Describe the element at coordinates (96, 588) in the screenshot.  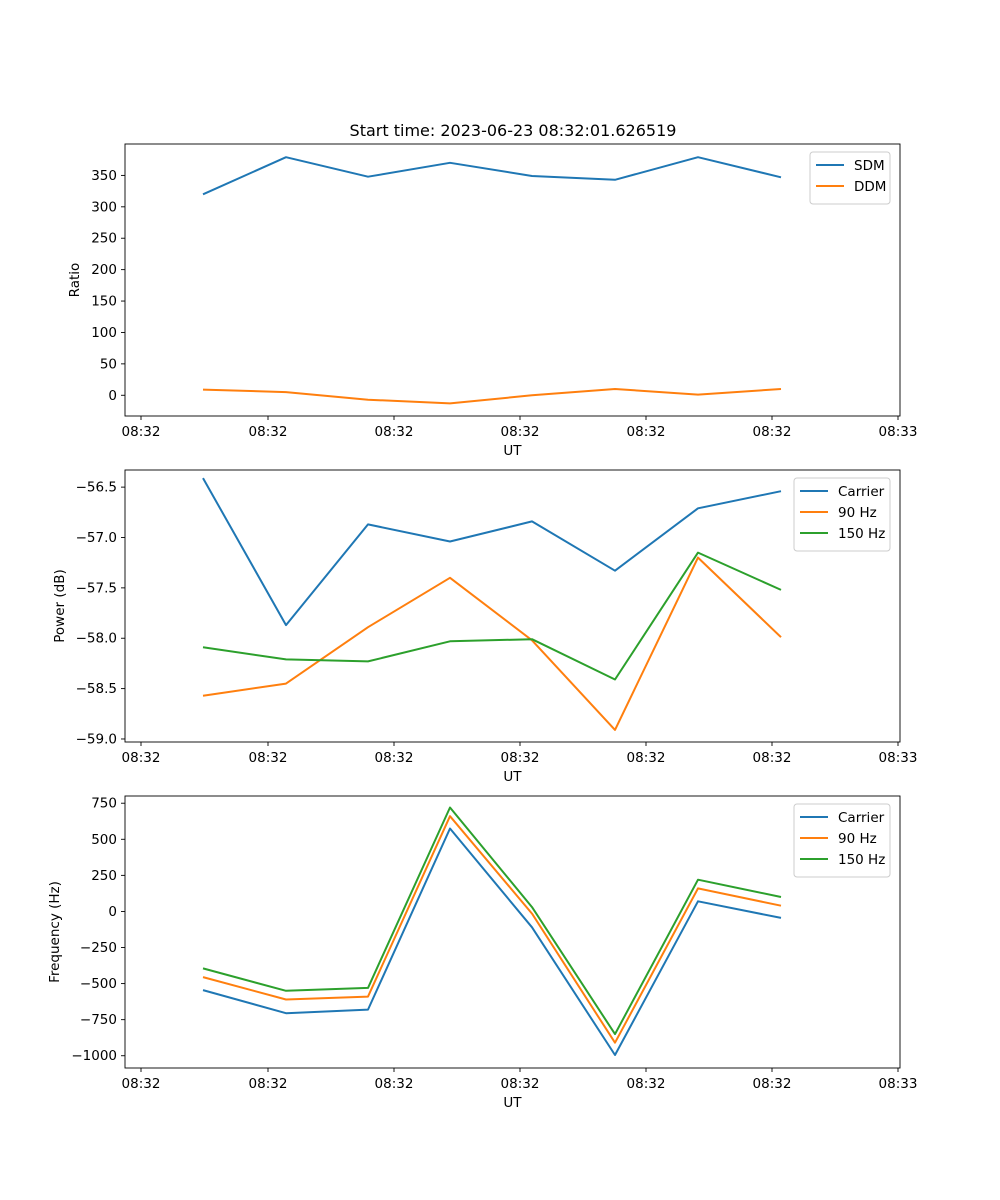
I see `y-tick-label: −57.5` at that location.